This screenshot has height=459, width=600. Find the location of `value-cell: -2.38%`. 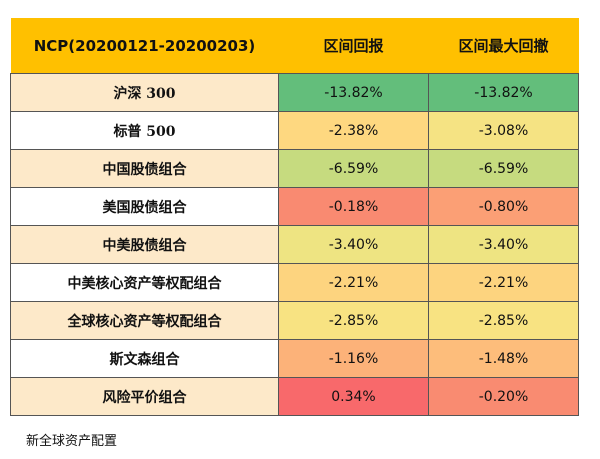

value-cell: -2.38% is located at coordinates (353, 130).